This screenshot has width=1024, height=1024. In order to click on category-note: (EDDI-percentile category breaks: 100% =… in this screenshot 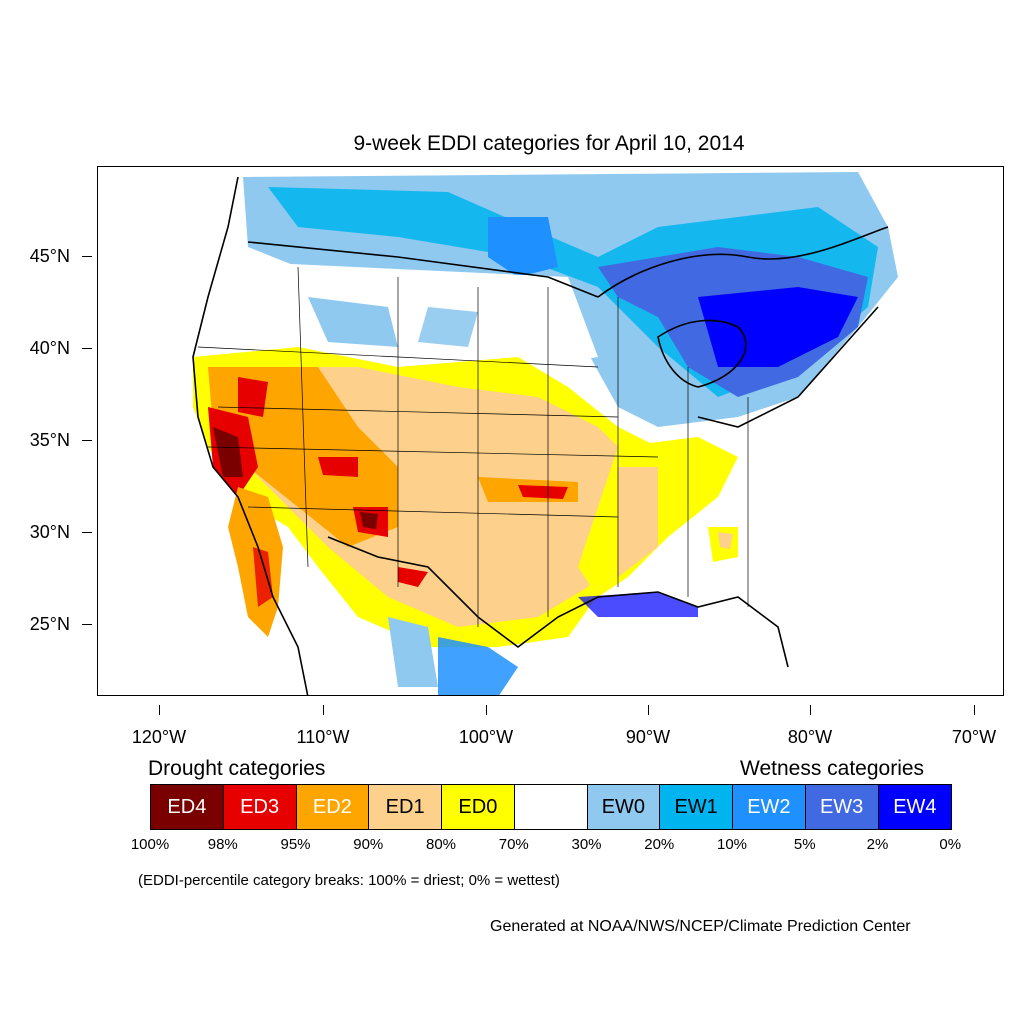, I will do `click(349, 880)`.